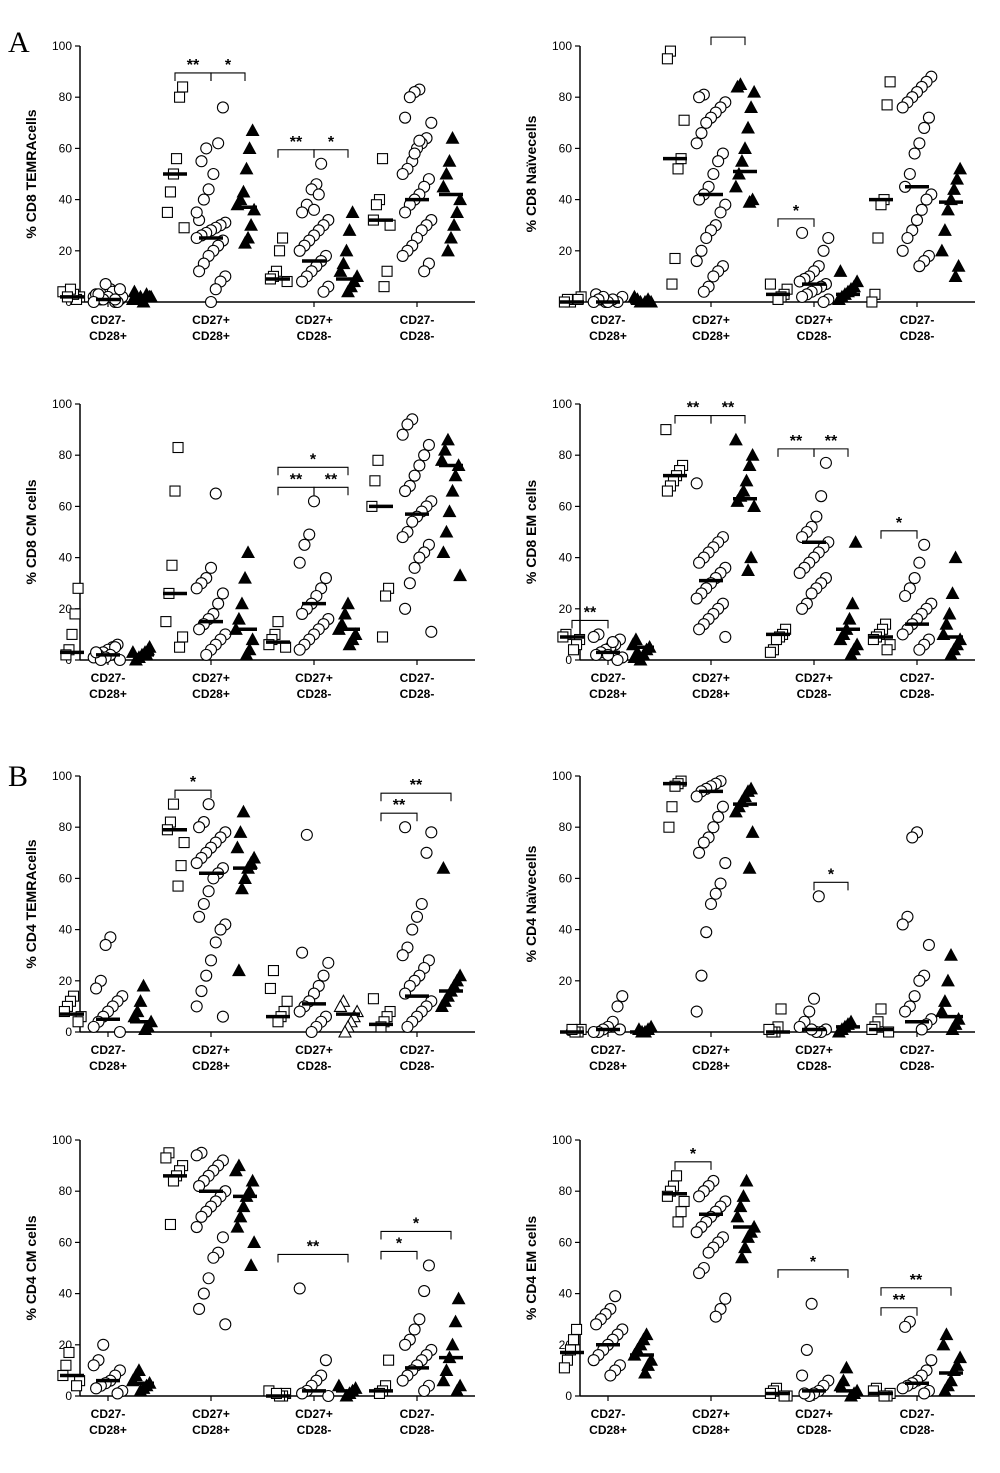  I want to click on y-axis-title: % CD4 TEMRAcells, so click(31, 903).